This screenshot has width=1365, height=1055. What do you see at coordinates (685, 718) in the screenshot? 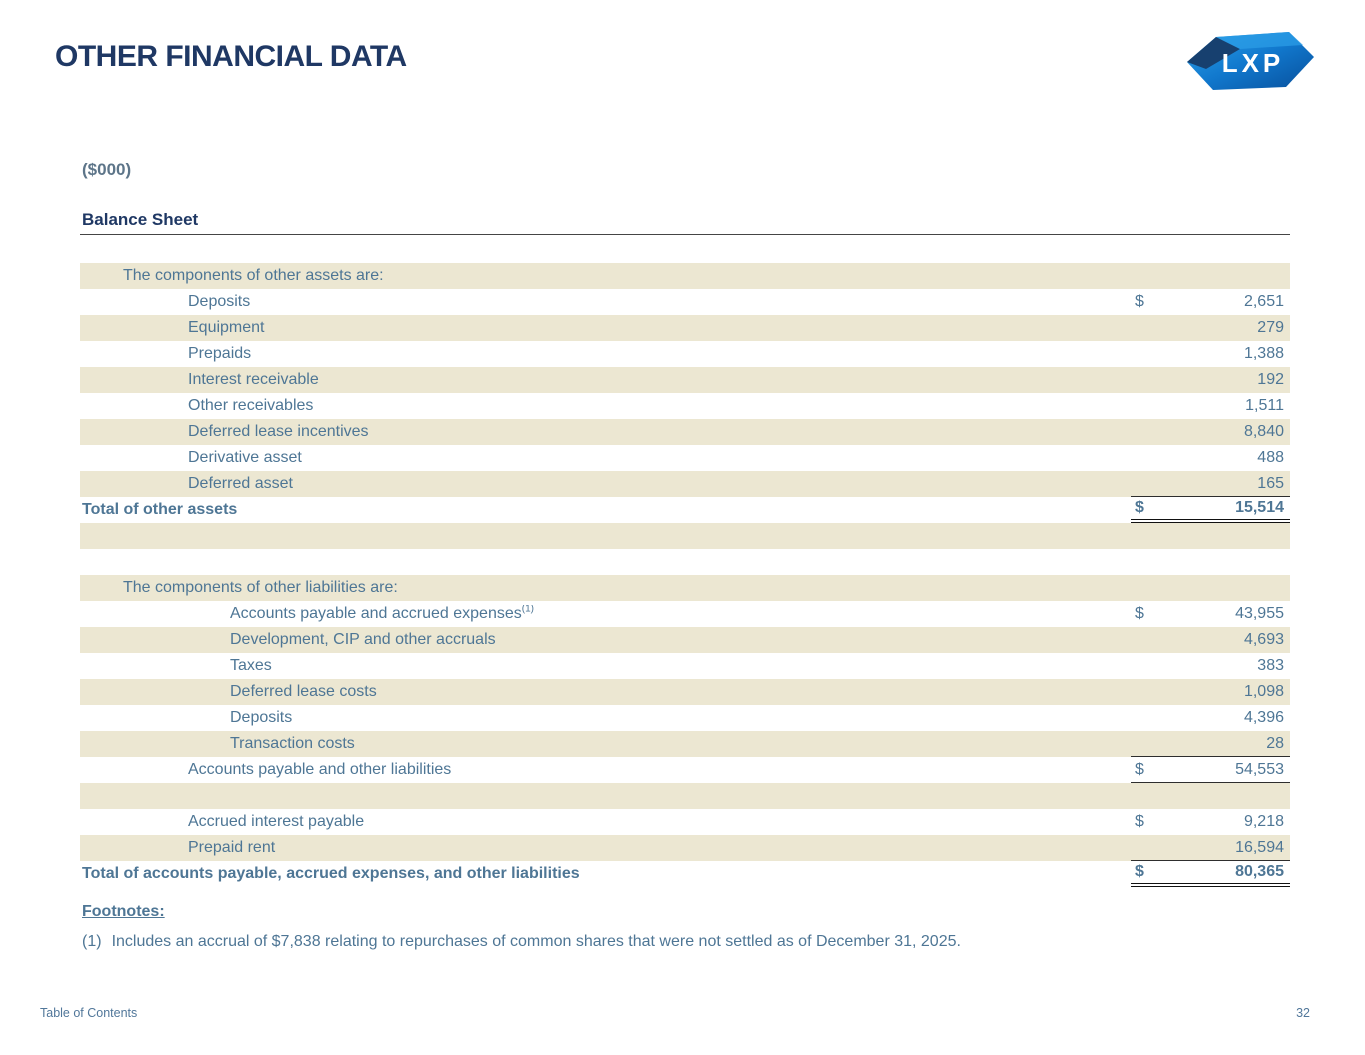
I see `table-row: Deposits 4,396` at bounding box center [685, 718].